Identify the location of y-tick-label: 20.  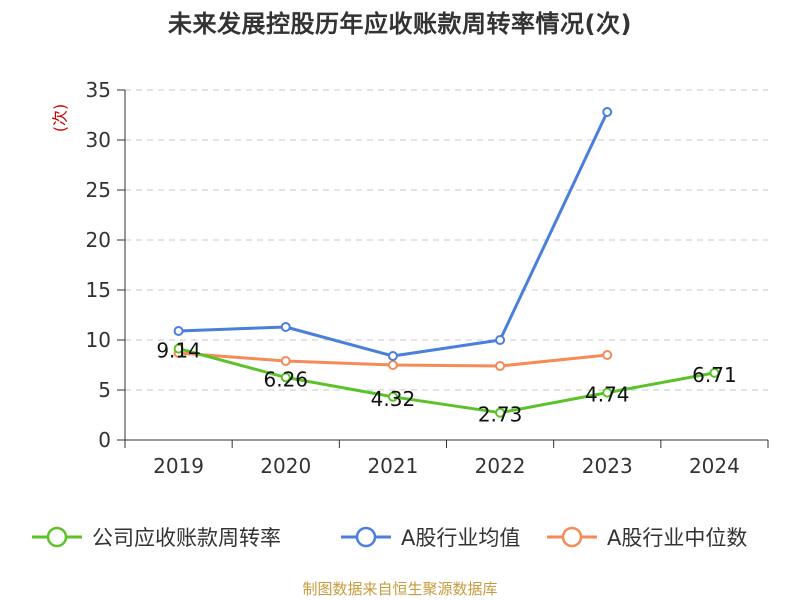
(98, 240).